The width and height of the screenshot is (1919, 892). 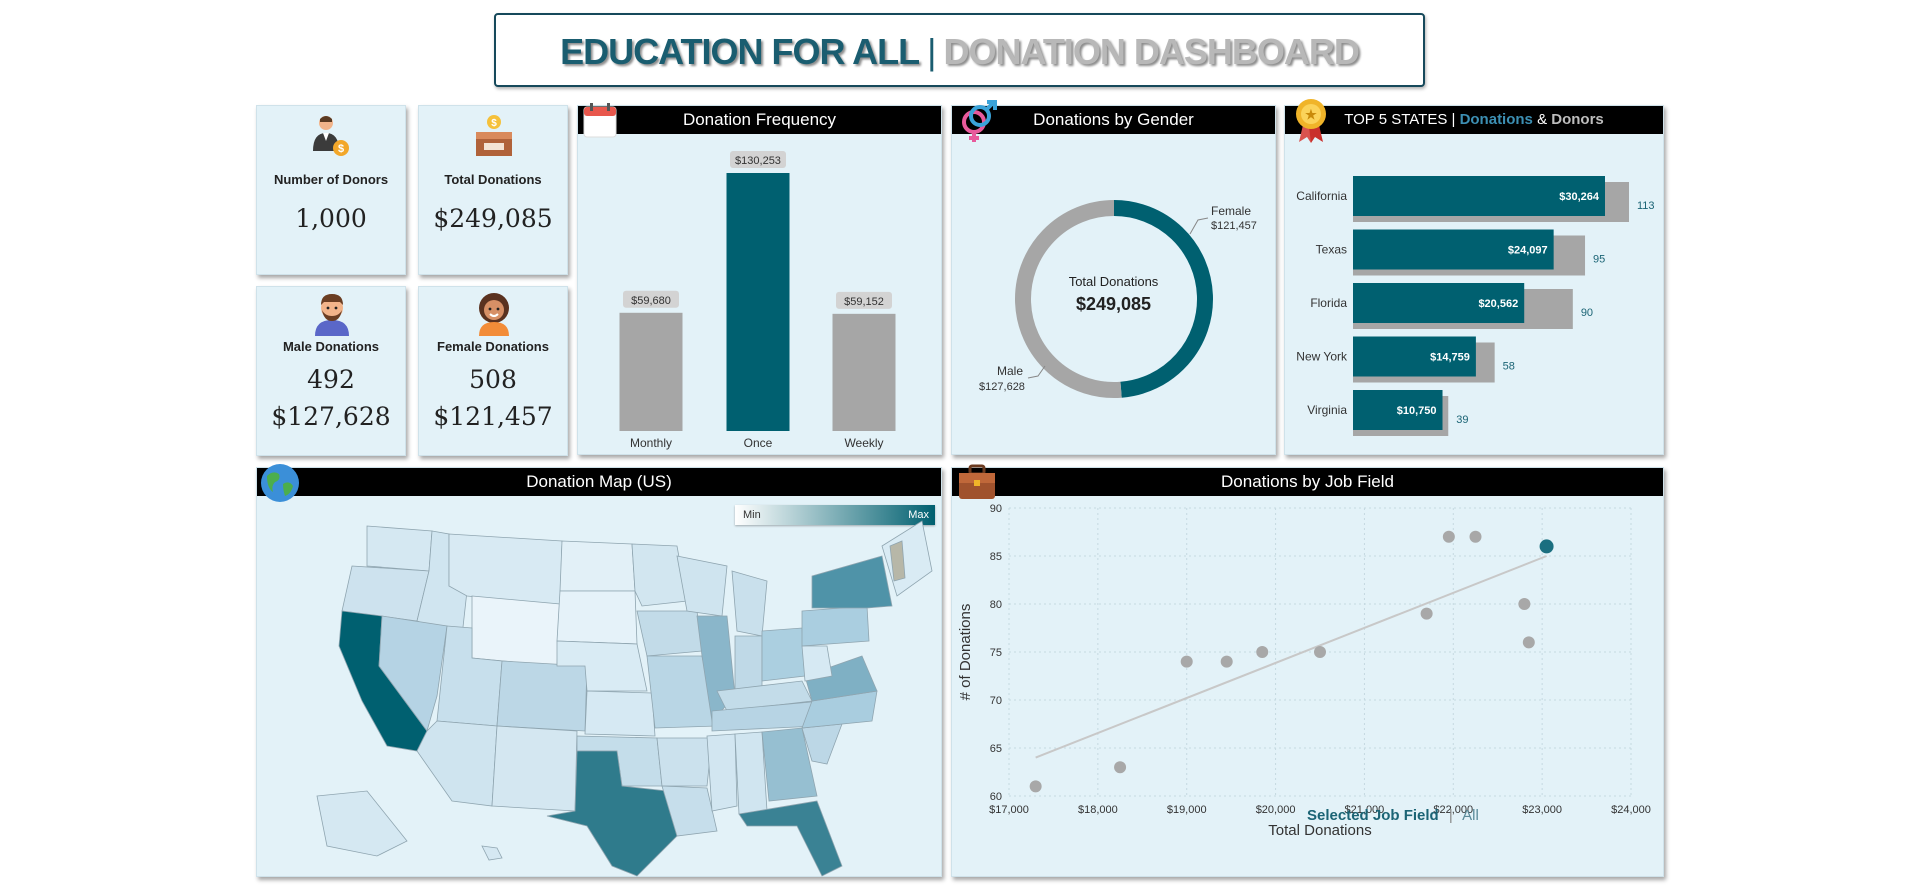 I want to click on gender-donut-chart: Female $121,457 Male $127,628, so click(x=1118, y=299).